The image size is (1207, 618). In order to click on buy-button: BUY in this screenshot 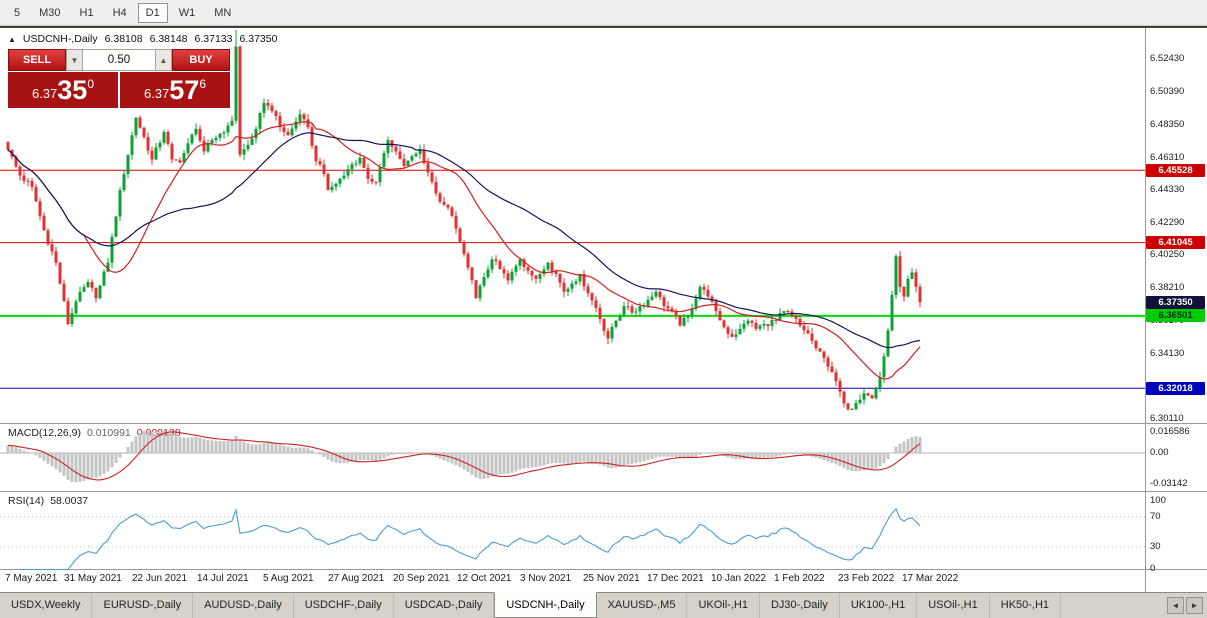, I will do `click(201, 60)`.